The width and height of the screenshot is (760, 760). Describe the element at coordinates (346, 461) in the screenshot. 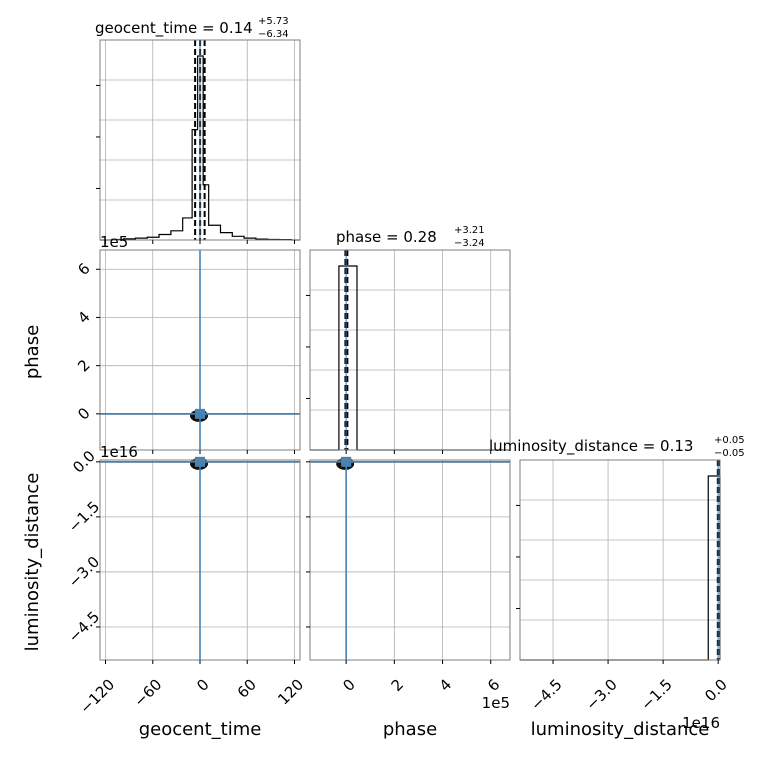

I see `truth-marker-phase-luminosity-distance` at that location.